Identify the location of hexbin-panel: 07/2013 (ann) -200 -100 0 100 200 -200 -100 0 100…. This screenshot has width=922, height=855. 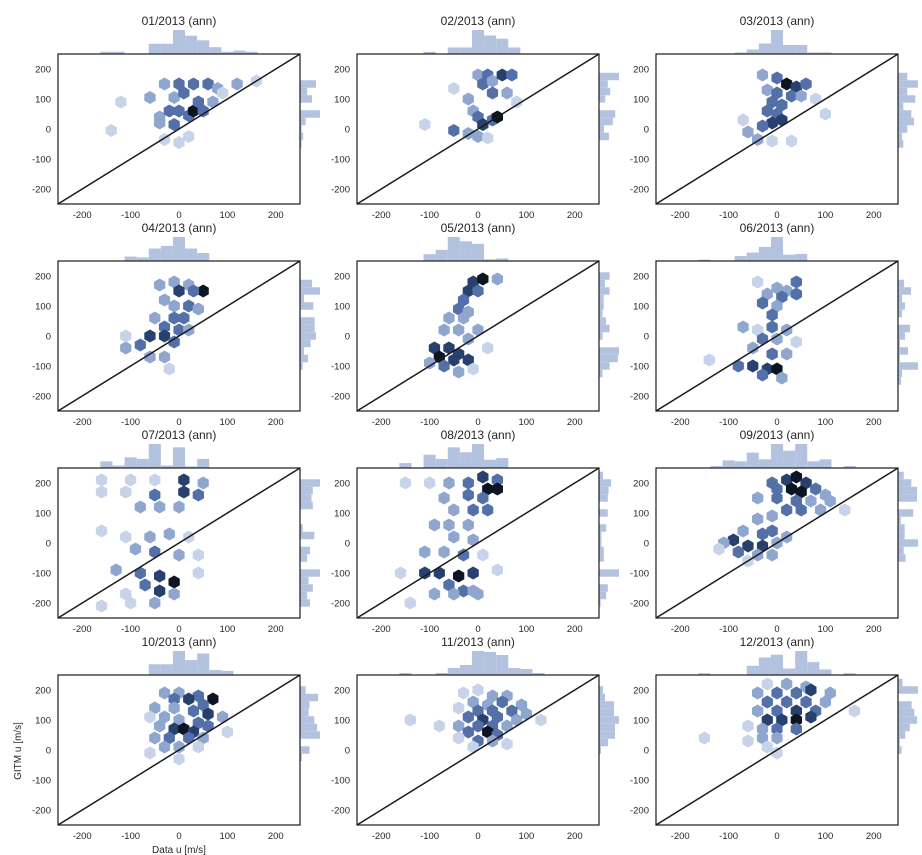
(176, 531).